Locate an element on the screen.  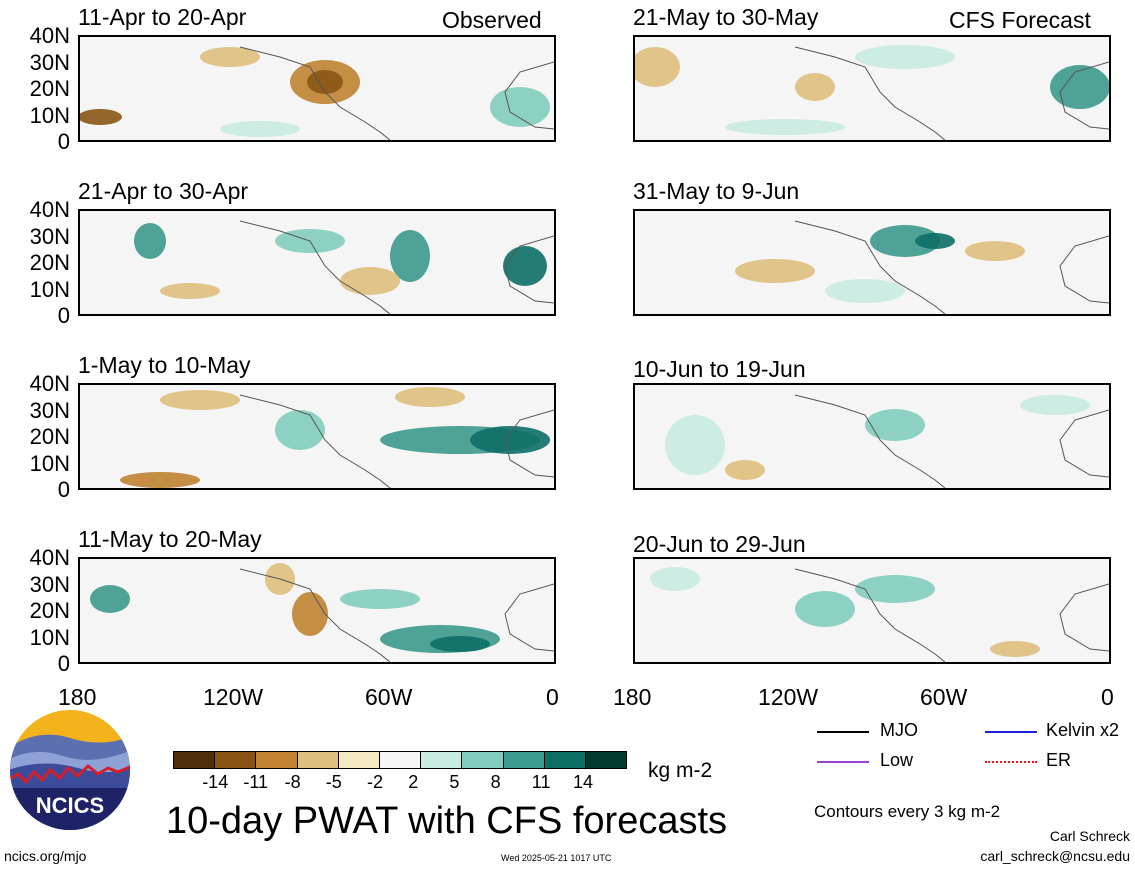
legend-low-label: Low is located at coordinates (897, 760).